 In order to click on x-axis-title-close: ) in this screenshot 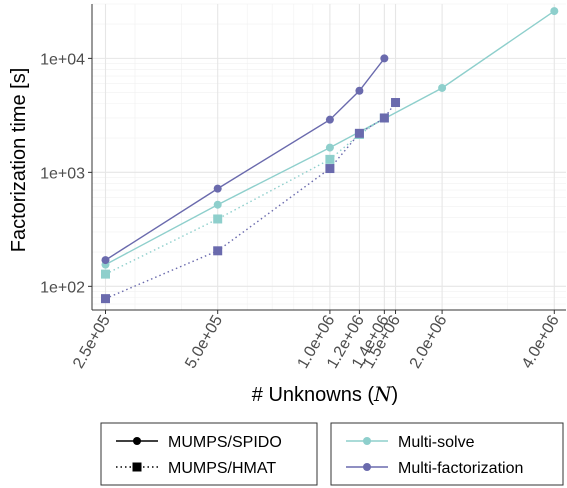, I will do `click(395, 395)`.